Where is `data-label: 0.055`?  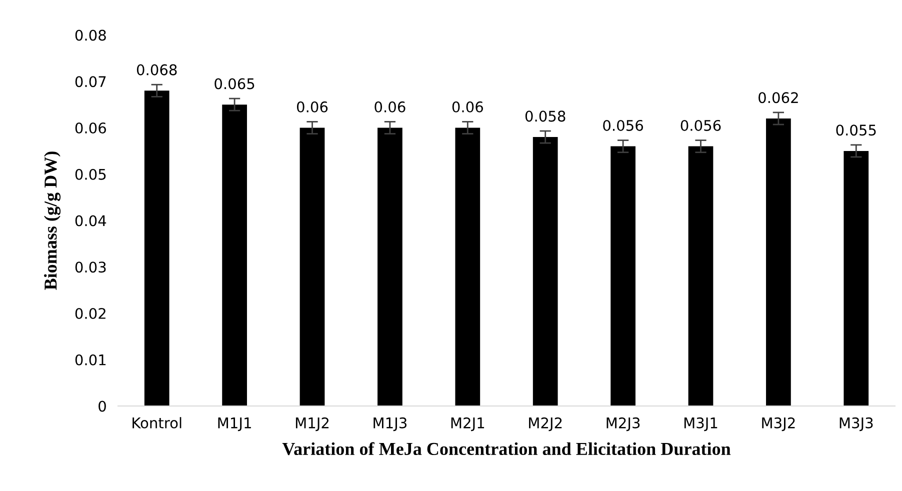
data-label: 0.055 is located at coordinates (856, 130).